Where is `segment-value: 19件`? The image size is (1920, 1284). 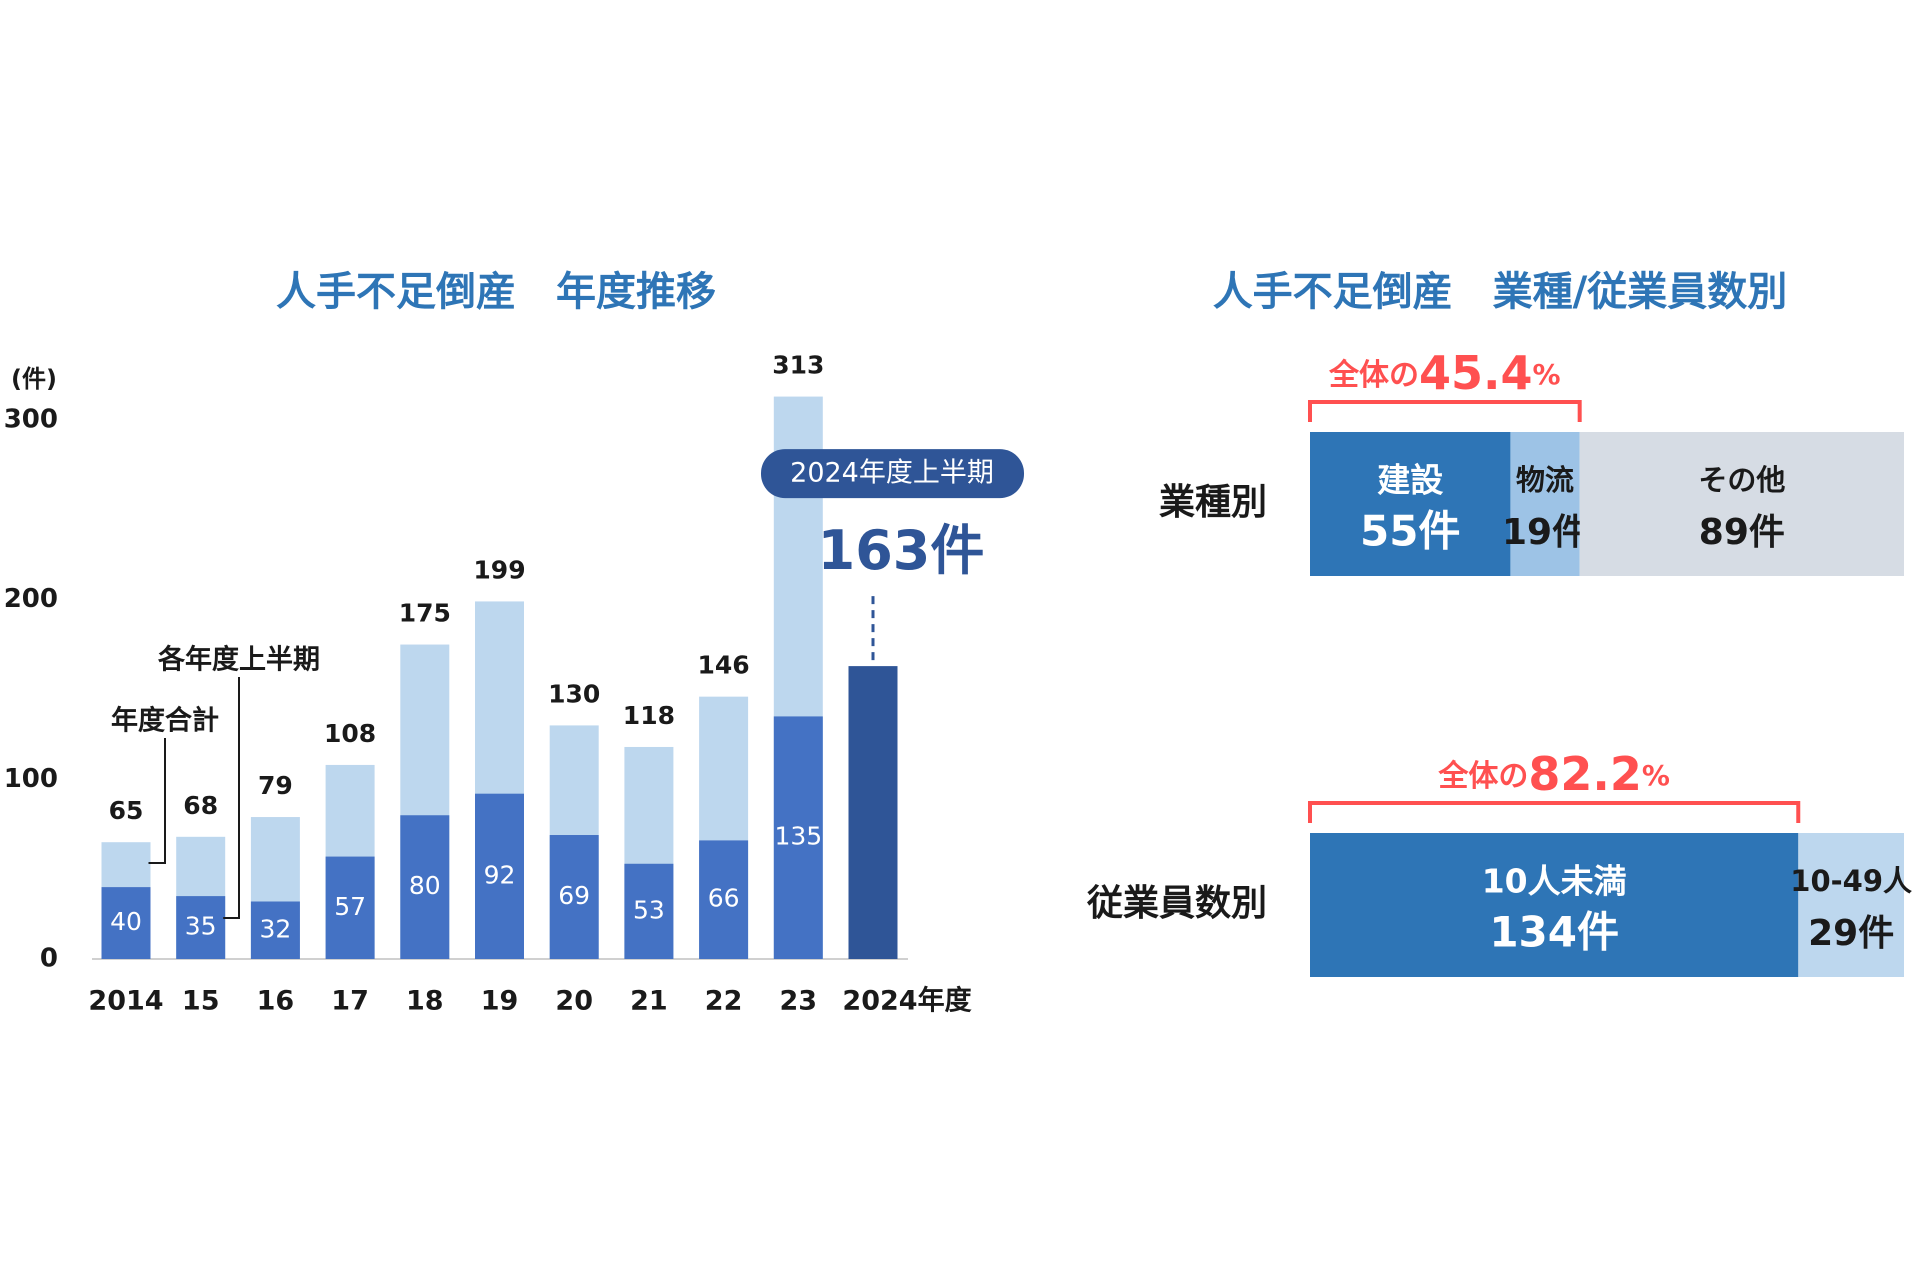
segment-value: 19件 is located at coordinates (1545, 532).